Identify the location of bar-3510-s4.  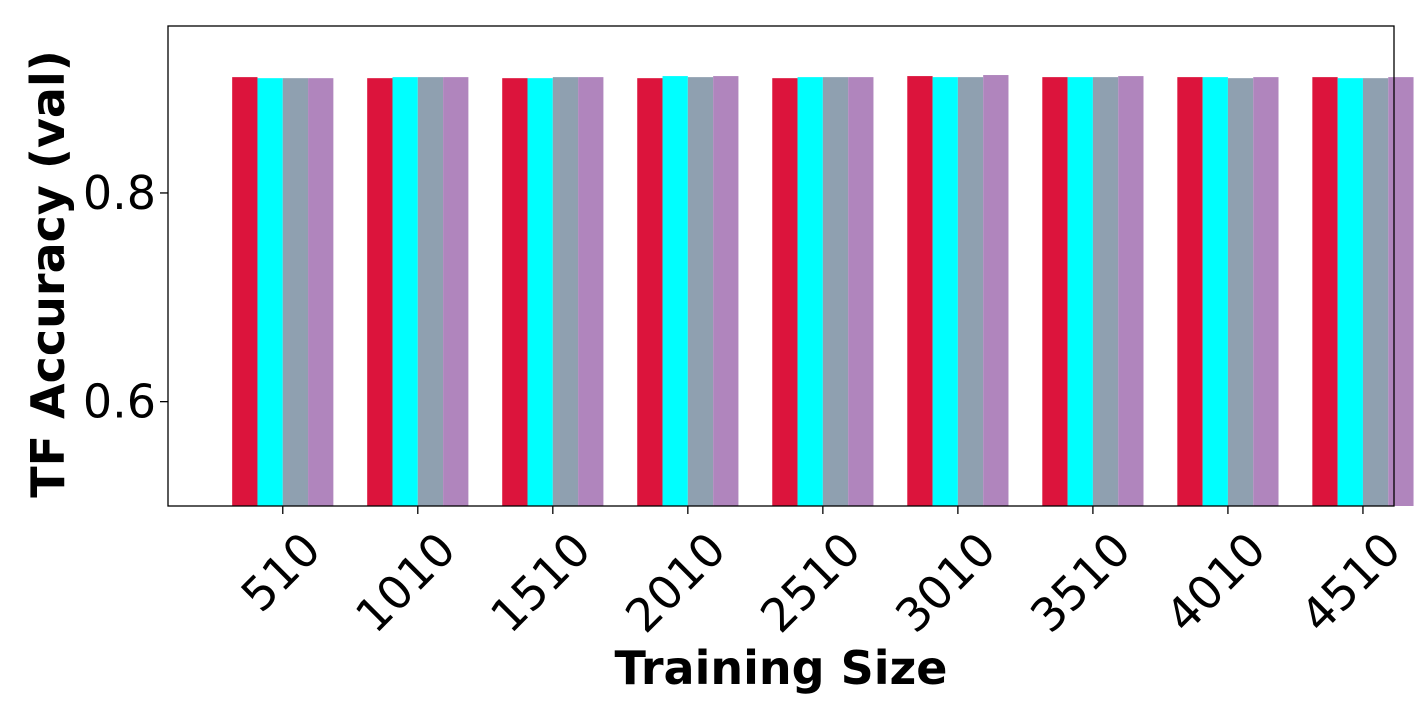
(1131, 291).